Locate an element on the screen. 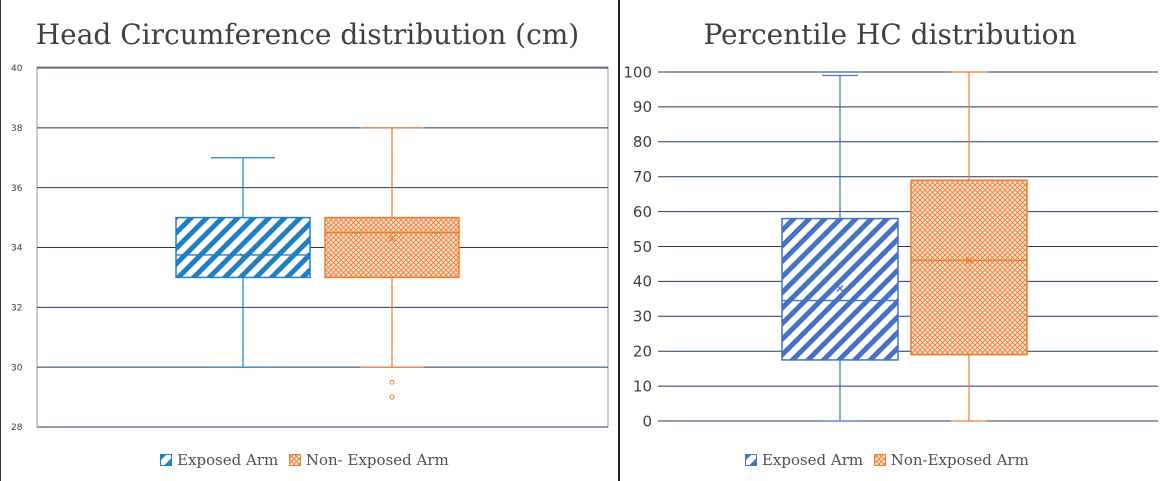  chart-legend: Exposed Arm Non- Exposed Arm is located at coordinates (307, 459).